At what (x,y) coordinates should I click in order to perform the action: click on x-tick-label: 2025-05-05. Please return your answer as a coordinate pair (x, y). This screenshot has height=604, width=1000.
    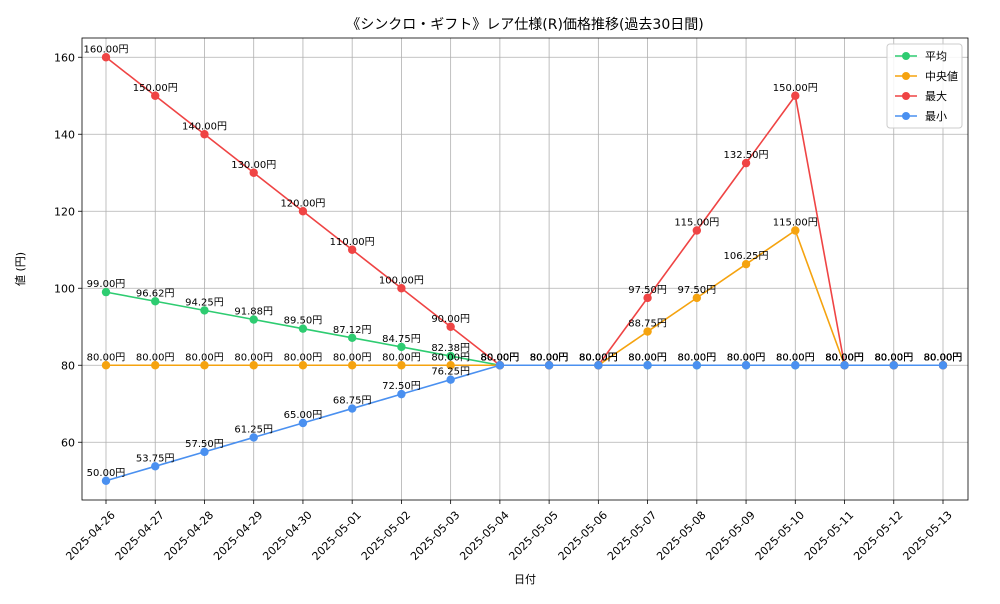
    Looking at the image, I should click on (533, 536).